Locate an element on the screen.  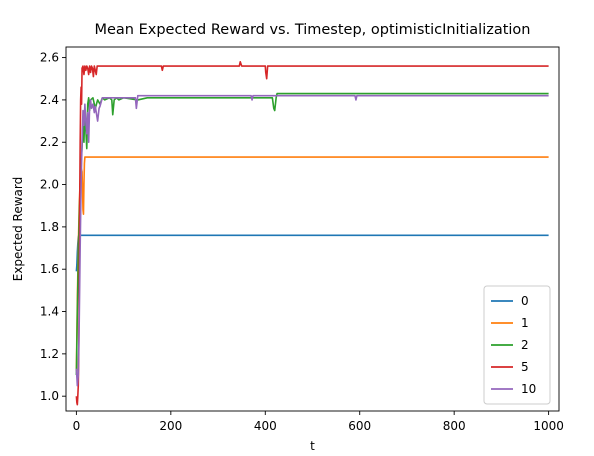
x-tick-label: 400 is located at coordinates (265, 426).